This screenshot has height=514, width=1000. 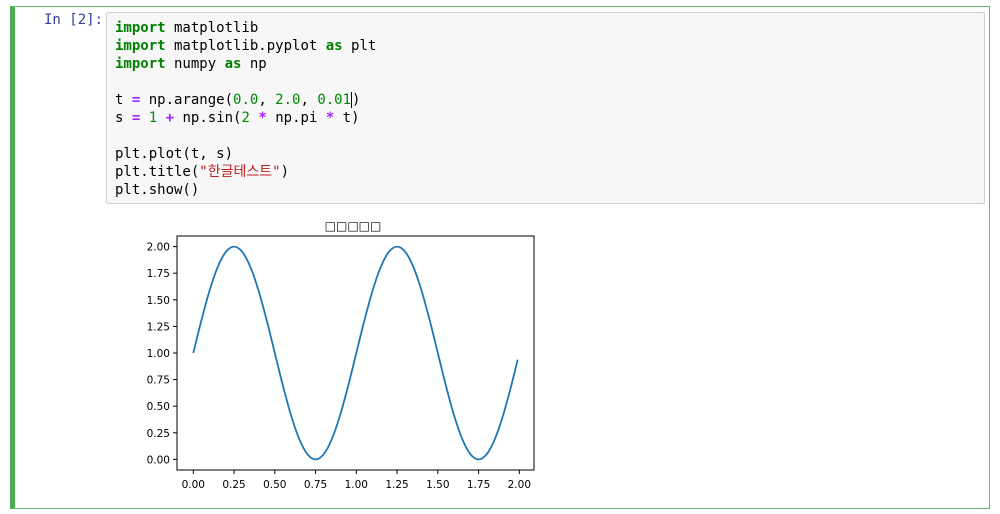 I want to click on code-line: s = 1 + np.sin(2 * np.pi * t), so click(x=245, y=118).